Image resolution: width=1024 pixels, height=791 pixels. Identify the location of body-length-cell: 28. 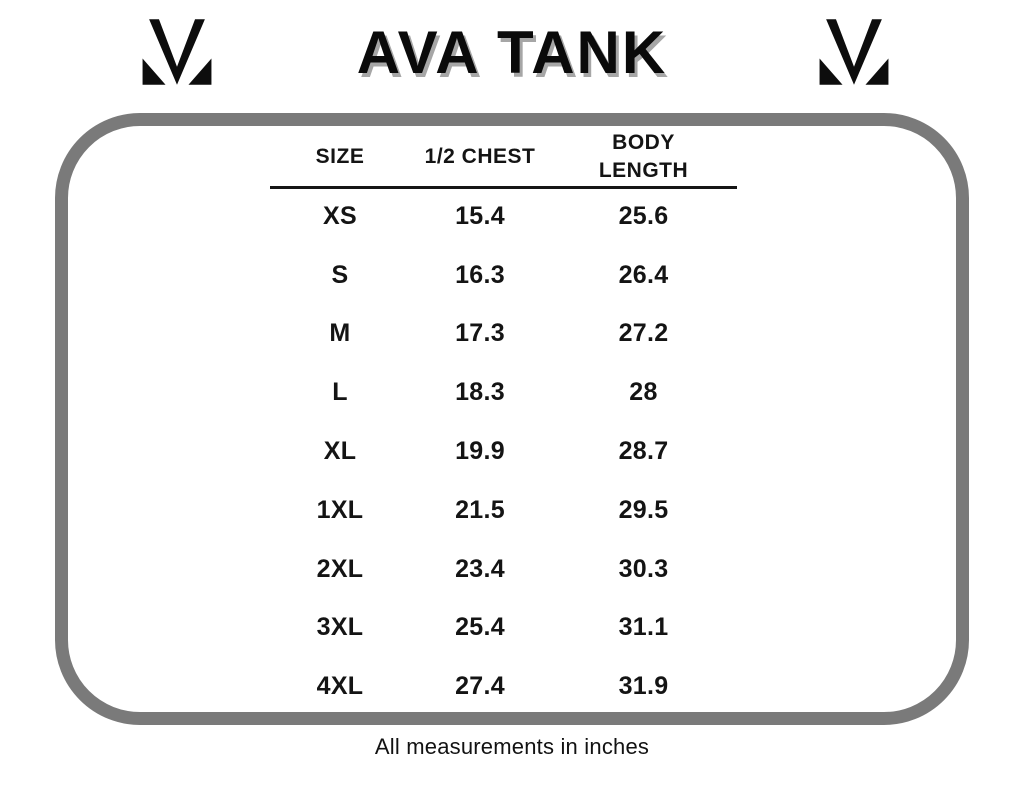
(643, 392).